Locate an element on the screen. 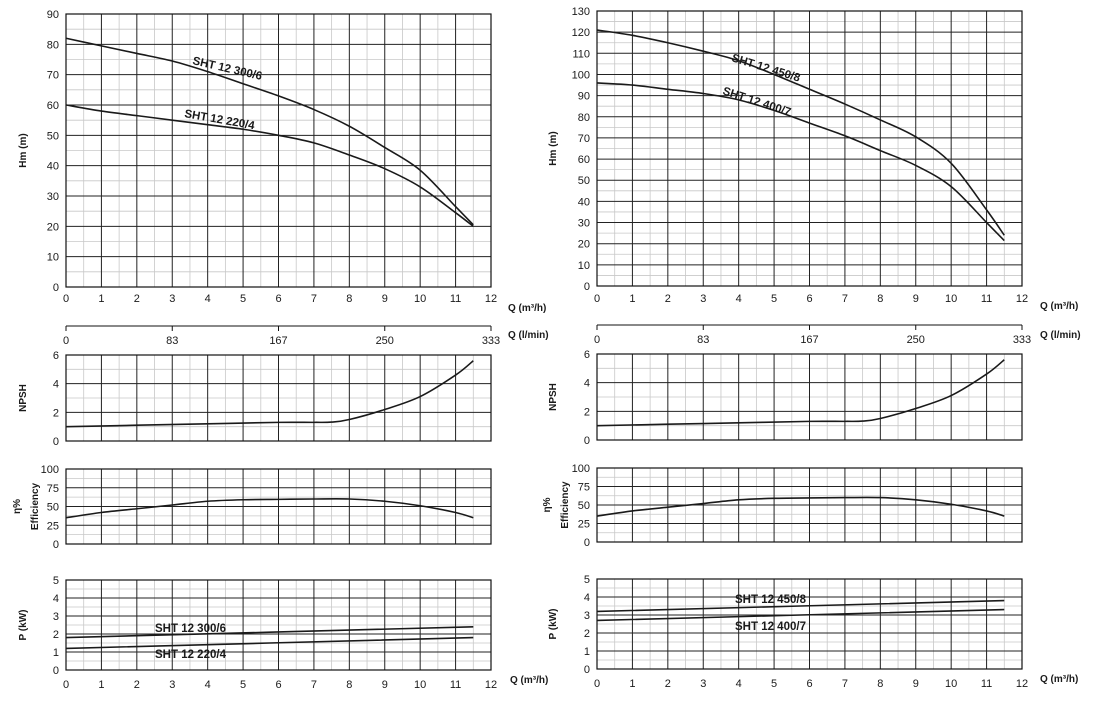 The image size is (1110, 708). y-axis-title-line2: Efficiency is located at coordinates (35, 506).